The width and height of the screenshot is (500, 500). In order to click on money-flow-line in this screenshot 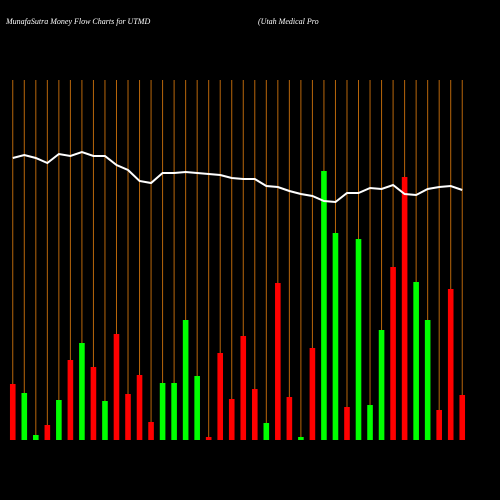, I will do `click(237, 177)`.